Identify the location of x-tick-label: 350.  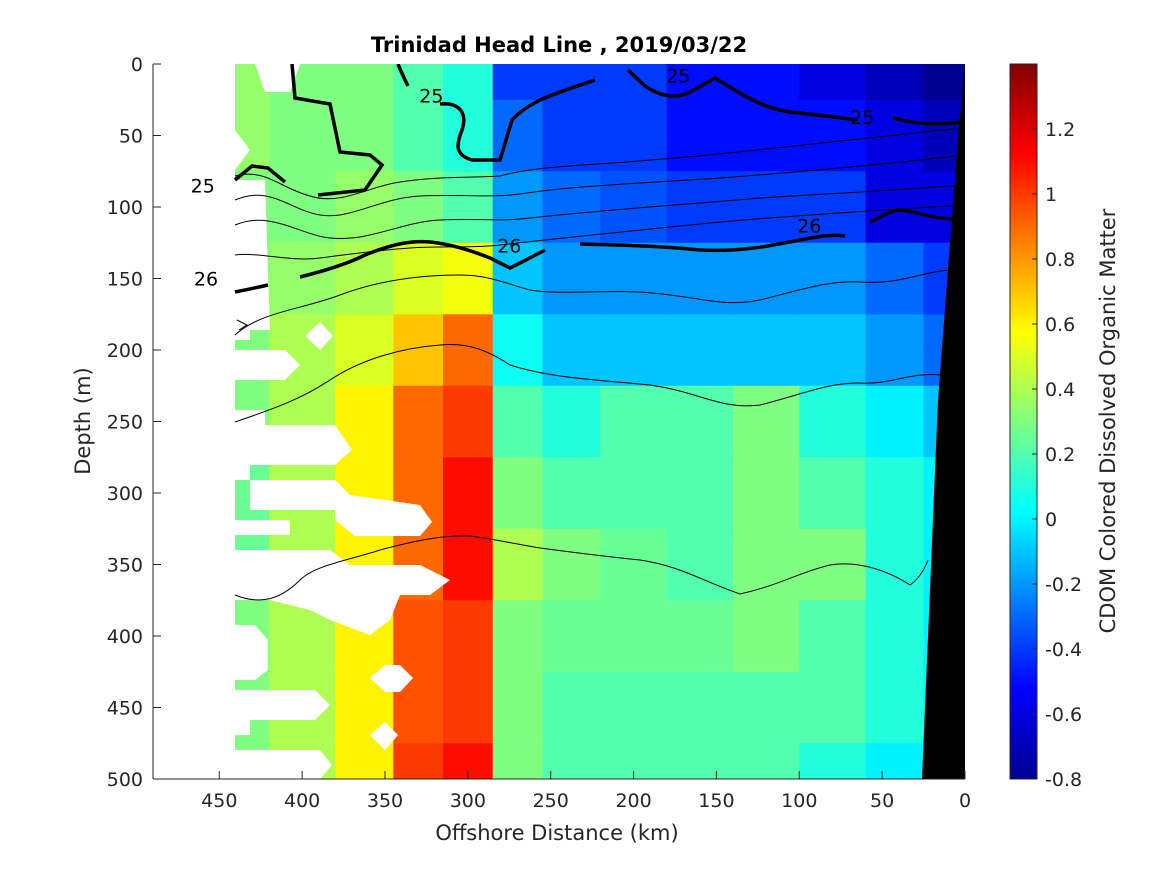
(385, 801).